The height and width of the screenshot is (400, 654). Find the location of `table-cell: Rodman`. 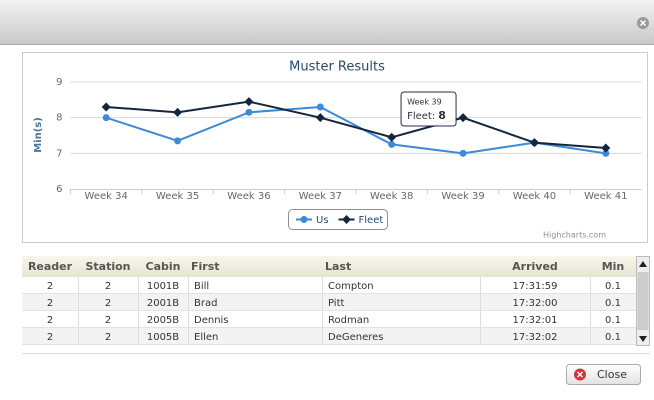

table-cell: Rodman is located at coordinates (348, 320).